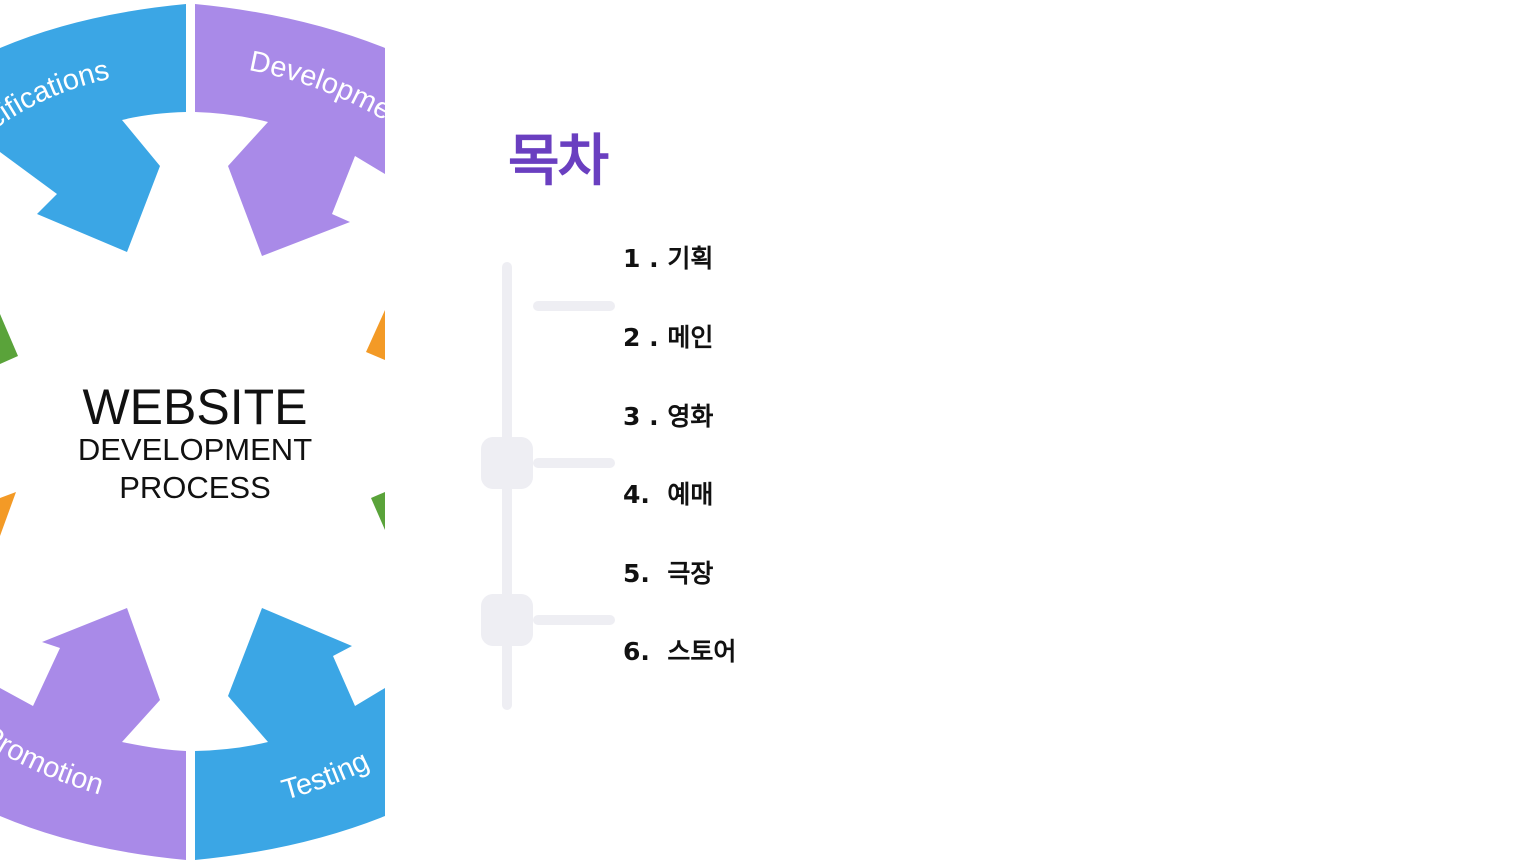 Image resolution: width=1536 pixels, height=864 pixels. What do you see at coordinates (8, 514) in the screenshot?
I see `orange-arrow-left` at bounding box center [8, 514].